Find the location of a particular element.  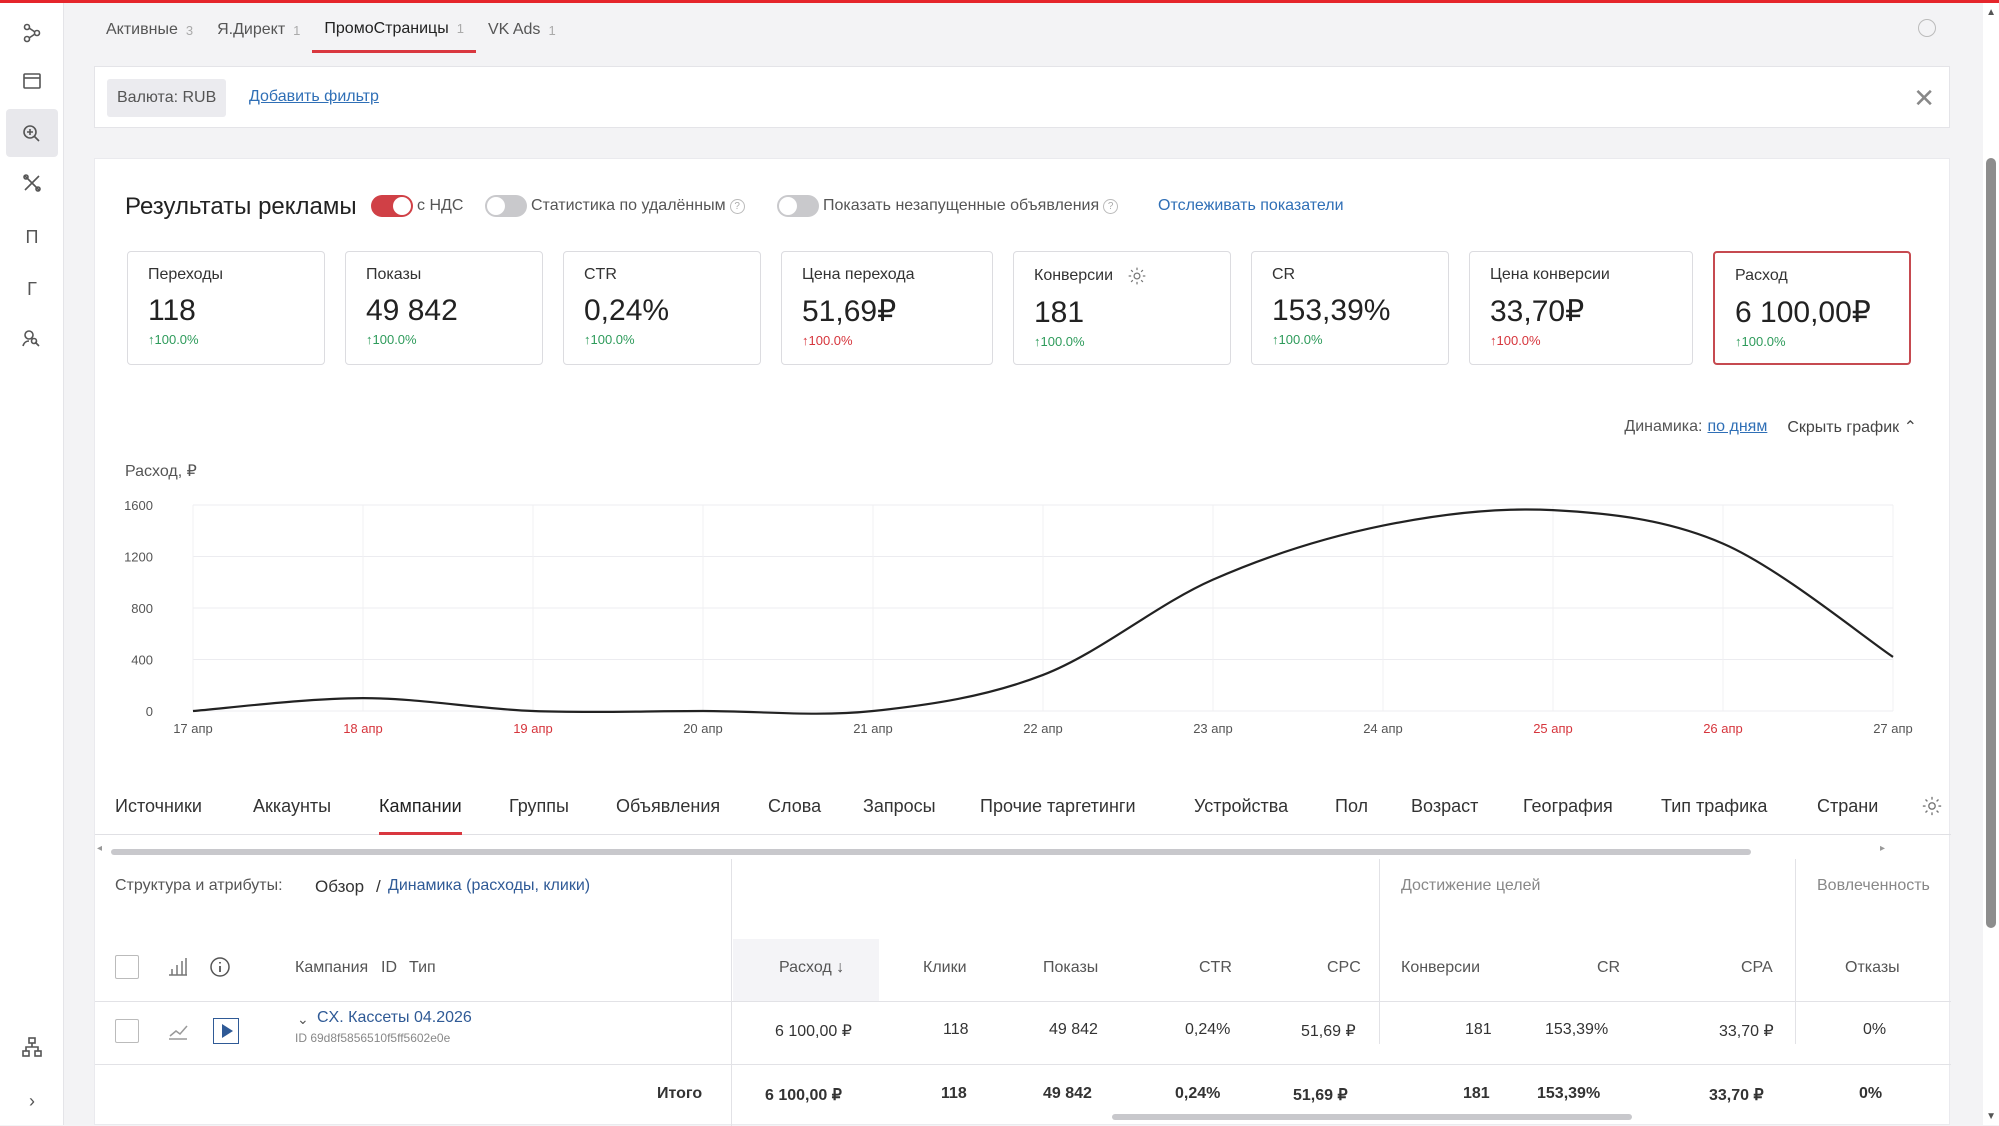

sidebar-tools-icon is located at coordinates (32, 183).